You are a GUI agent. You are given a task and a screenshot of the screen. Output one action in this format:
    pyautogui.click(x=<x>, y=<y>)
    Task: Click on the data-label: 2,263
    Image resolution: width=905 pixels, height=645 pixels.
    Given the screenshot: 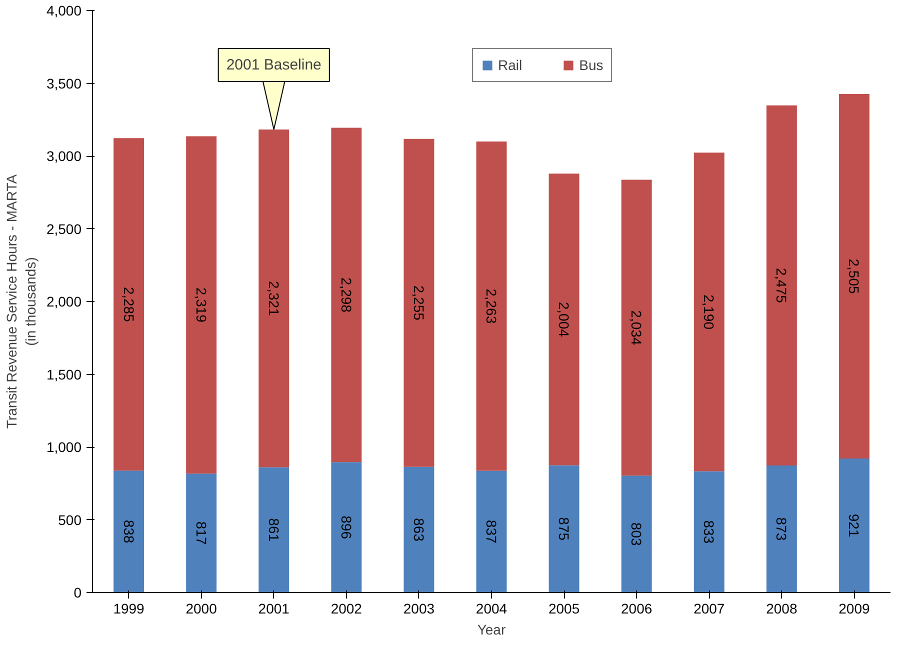 What is the action you would take?
    pyautogui.click(x=492, y=306)
    